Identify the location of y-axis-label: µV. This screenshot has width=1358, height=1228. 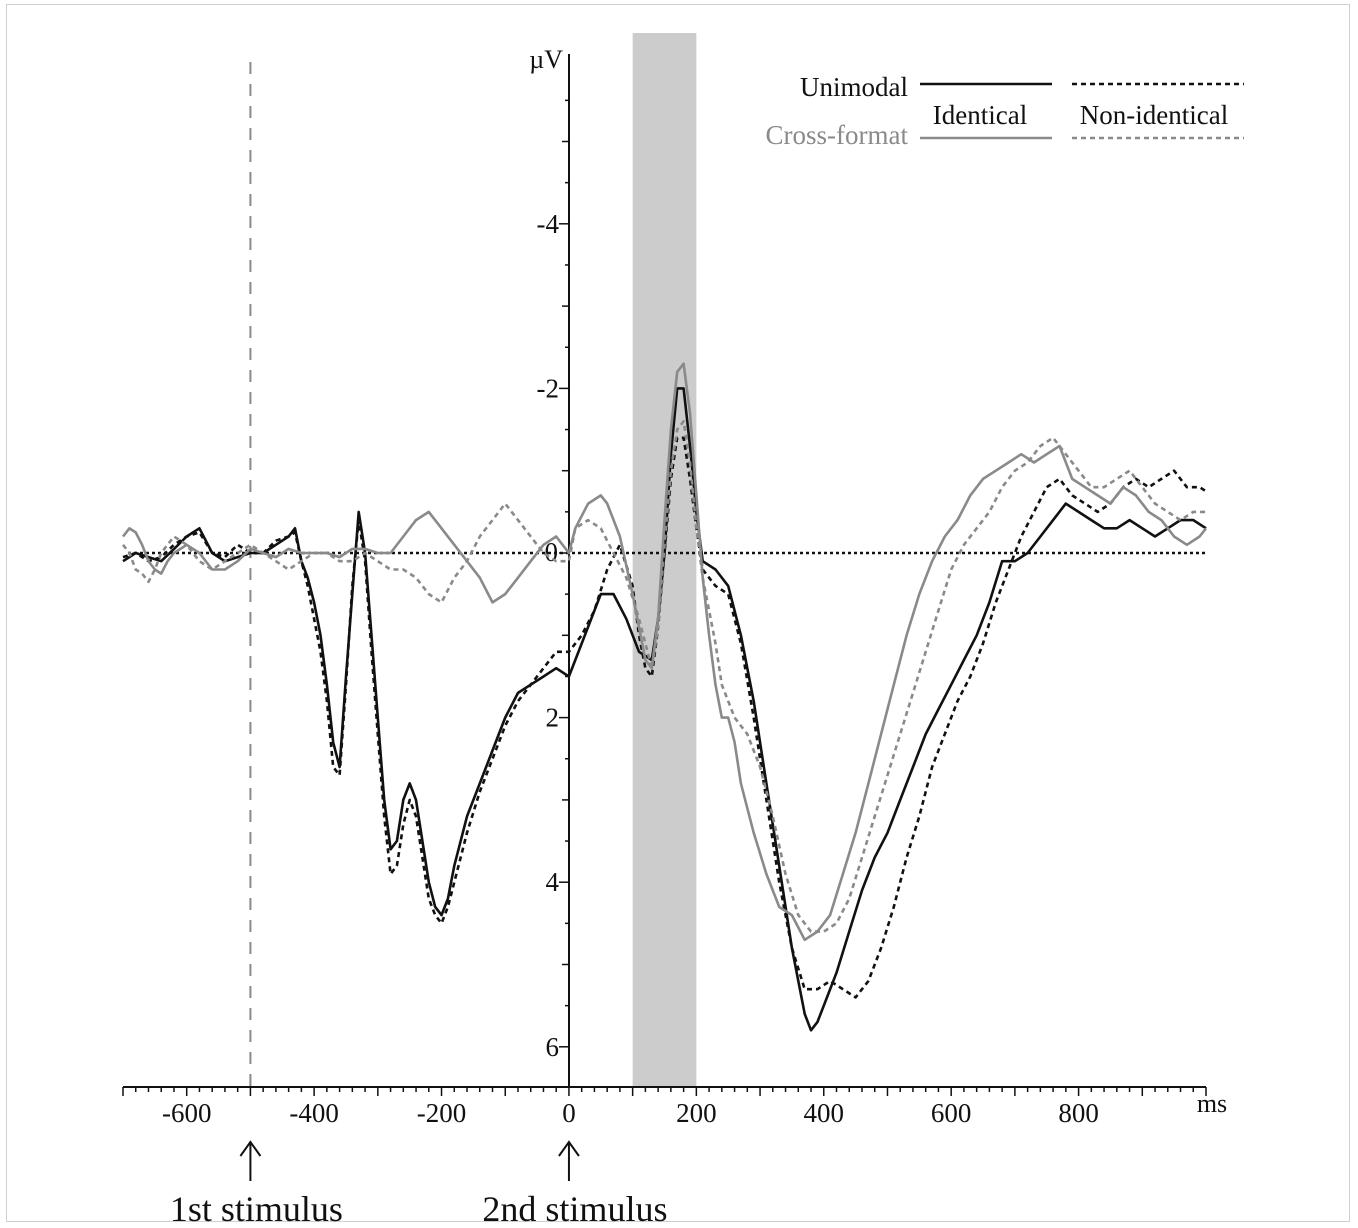
(546, 59).